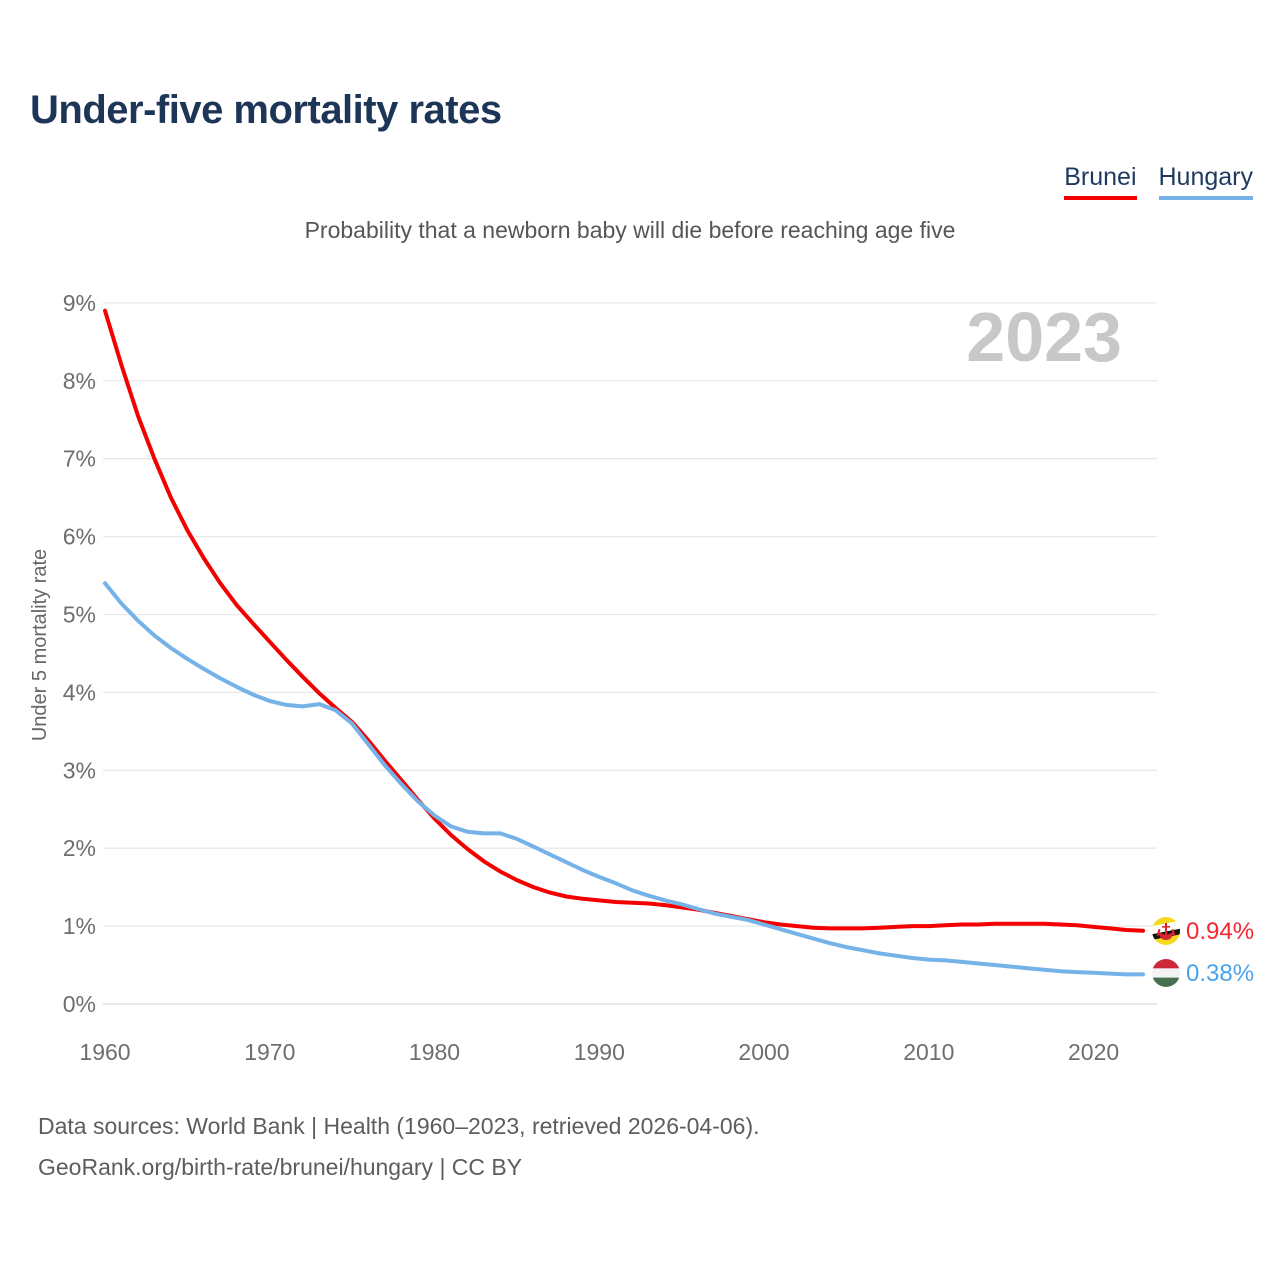 The image size is (1280, 1280). What do you see at coordinates (79, 459) in the screenshot?
I see `y-tick-label: 7%` at bounding box center [79, 459].